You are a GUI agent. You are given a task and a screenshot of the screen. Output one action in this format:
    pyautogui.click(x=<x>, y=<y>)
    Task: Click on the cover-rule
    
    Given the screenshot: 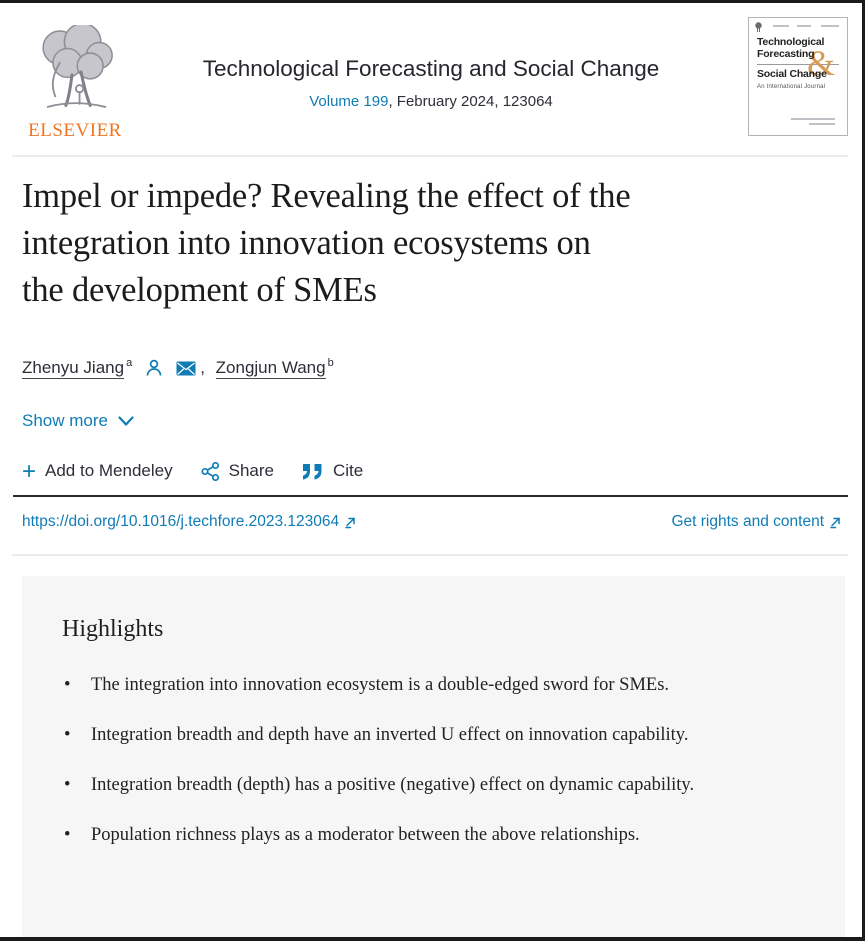 What is the action you would take?
    pyautogui.click(x=798, y=64)
    